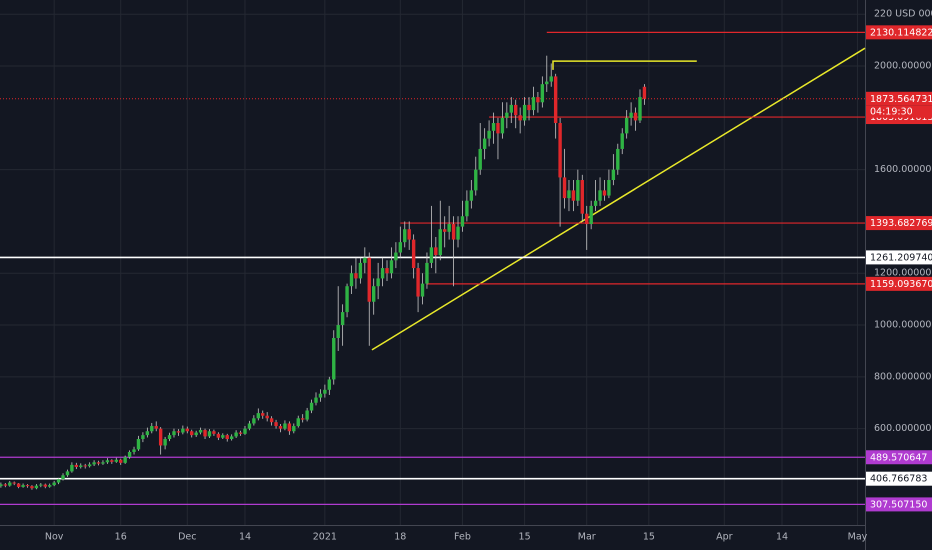 This screenshot has width=932, height=550. Describe the element at coordinates (901, 223) in the screenshot. I see `level-label: 1393.682769` at that location.